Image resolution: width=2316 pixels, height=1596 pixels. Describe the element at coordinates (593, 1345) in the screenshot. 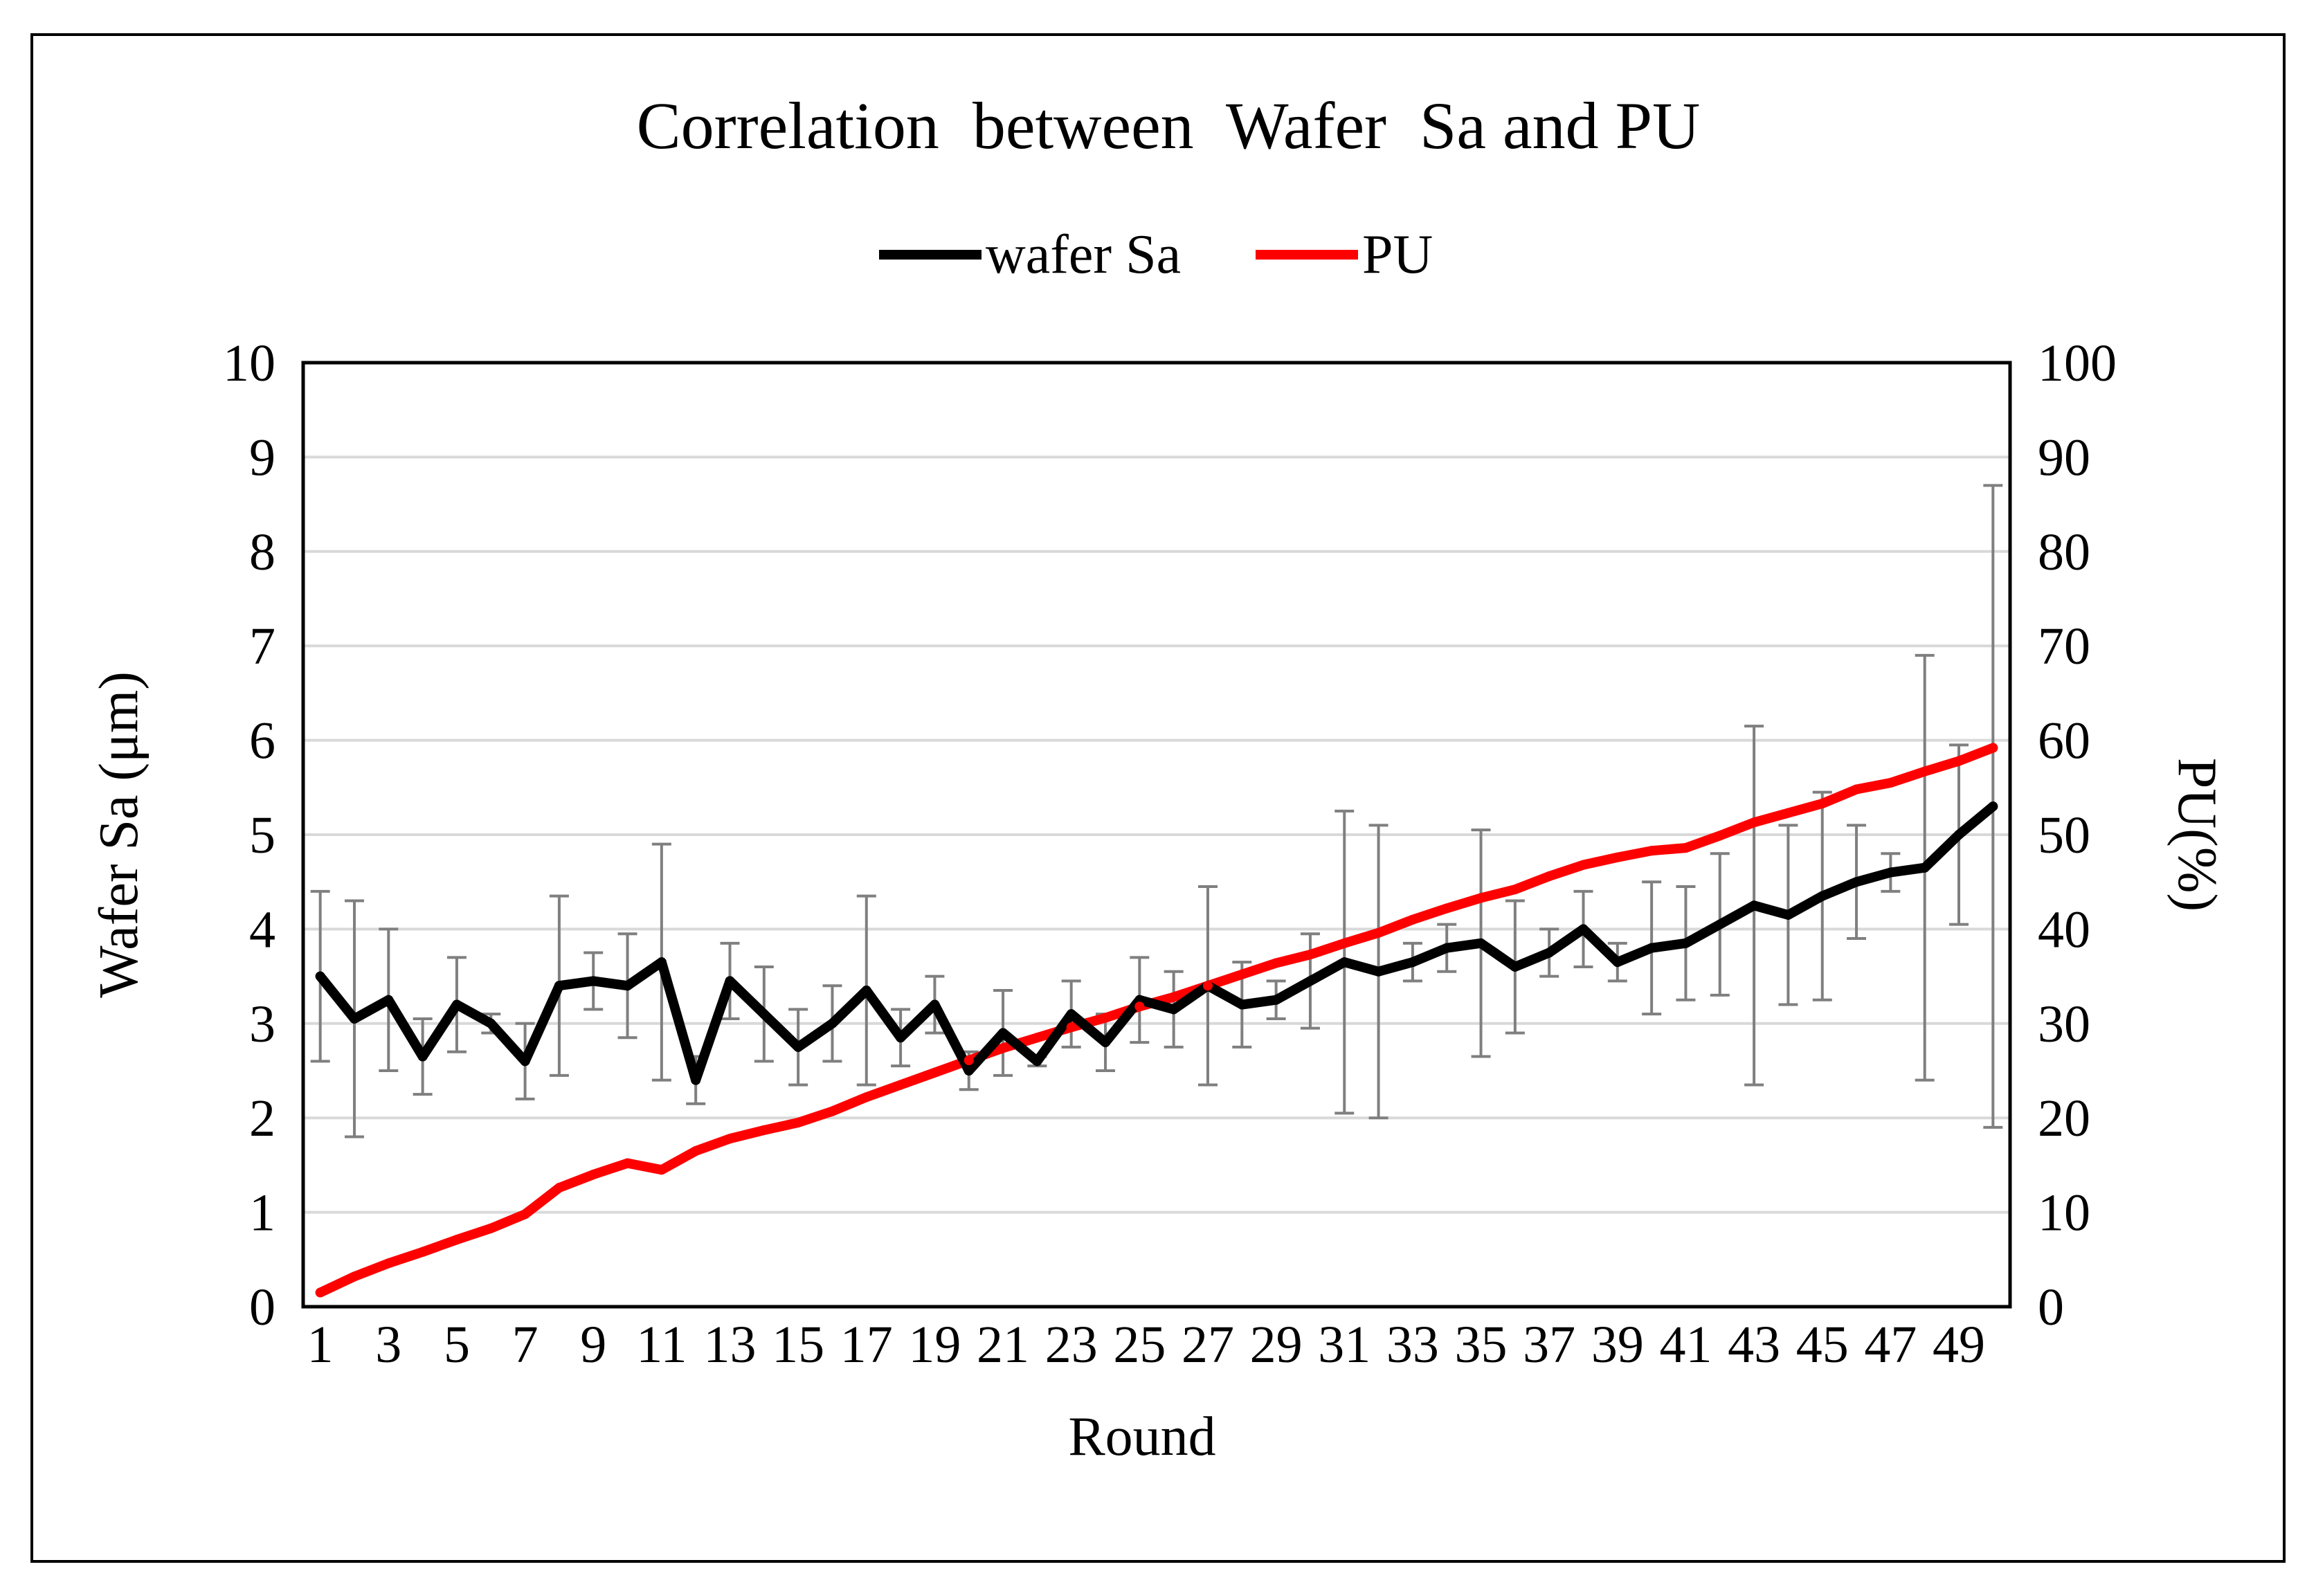

I see `x-tick-label: 9` at that location.